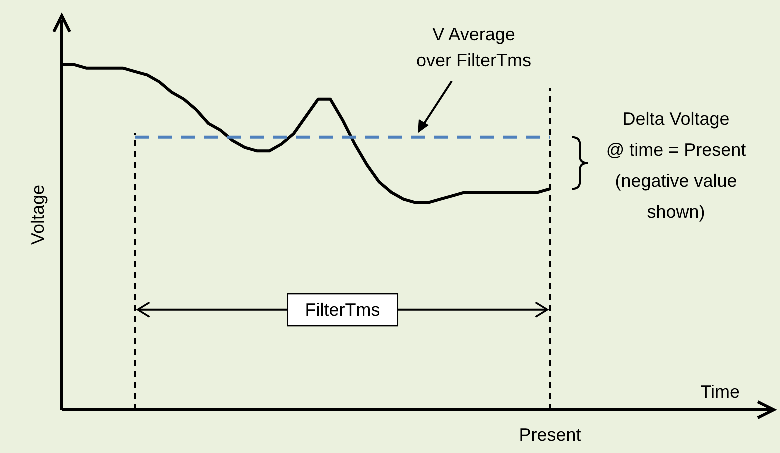  Describe the element at coordinates (38, 215) in the screenshot. I see `y-axis-title: Voltage` at that location.